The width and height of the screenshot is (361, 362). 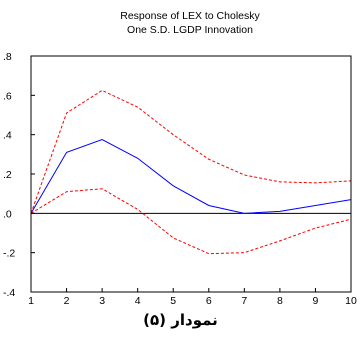 What do you see at coordinates (190, 30) in the screenshot?
I see `chart-title-line-2: One S.D. LGDP Innovation` at bounding box center [190, 30].